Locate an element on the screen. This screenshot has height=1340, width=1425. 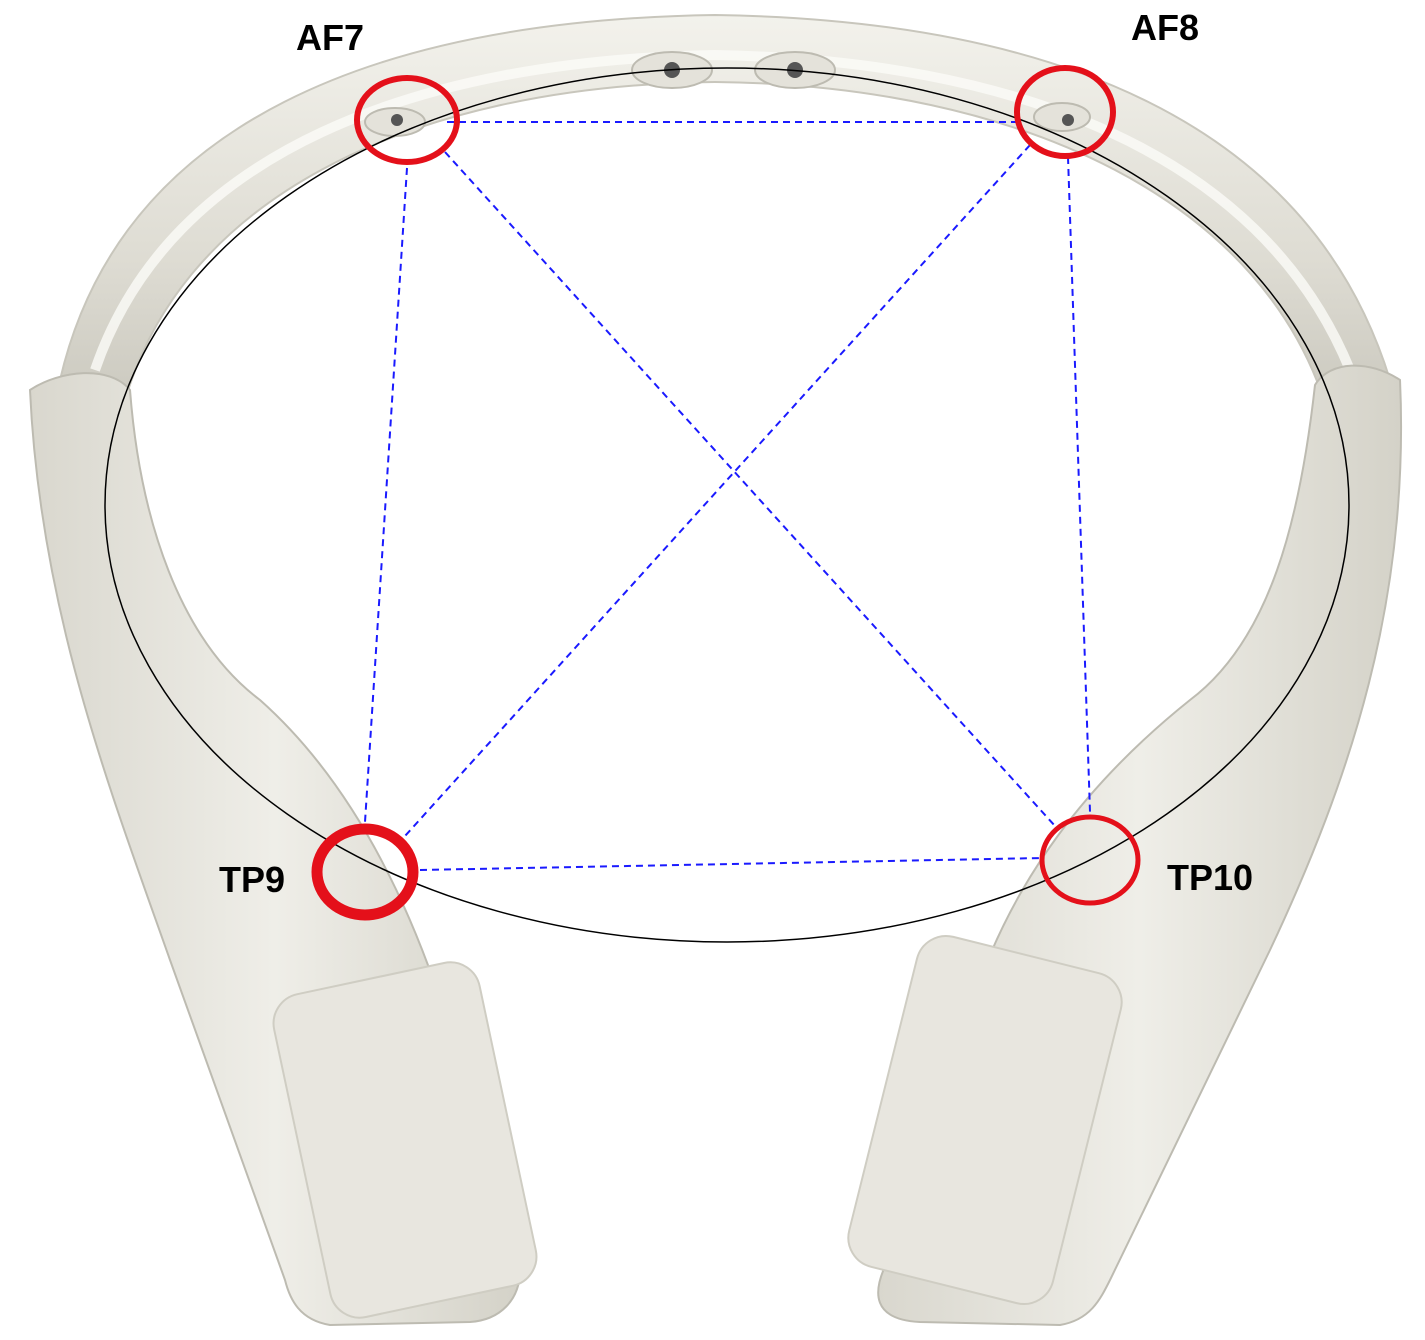
electrode-label: TP10 is located at coordinates (1210, 877).